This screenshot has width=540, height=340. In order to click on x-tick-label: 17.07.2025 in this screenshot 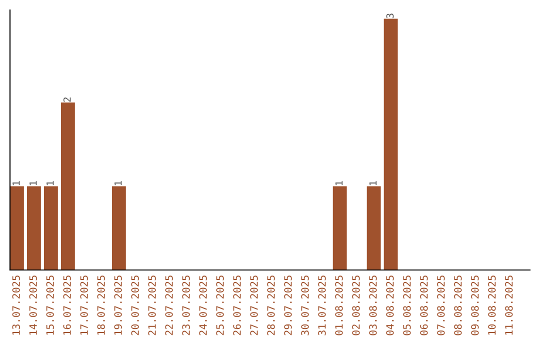, I will do `click(84, 305)`.